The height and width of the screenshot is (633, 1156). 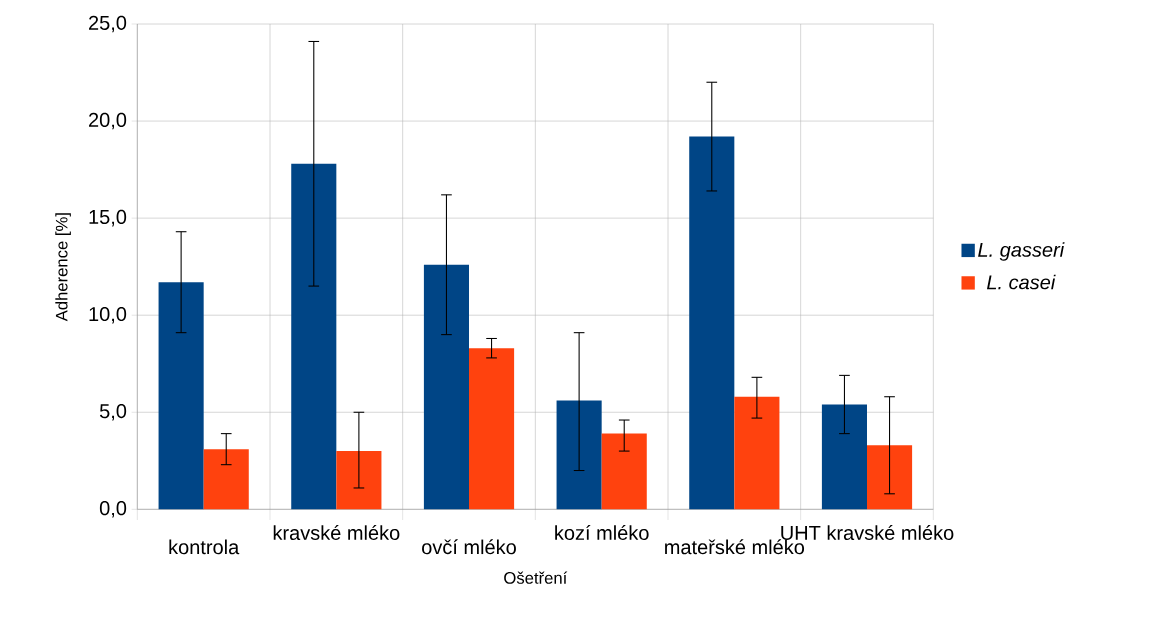 I want to click on y-tick-label: 0,0, so click(x=113, y=509).